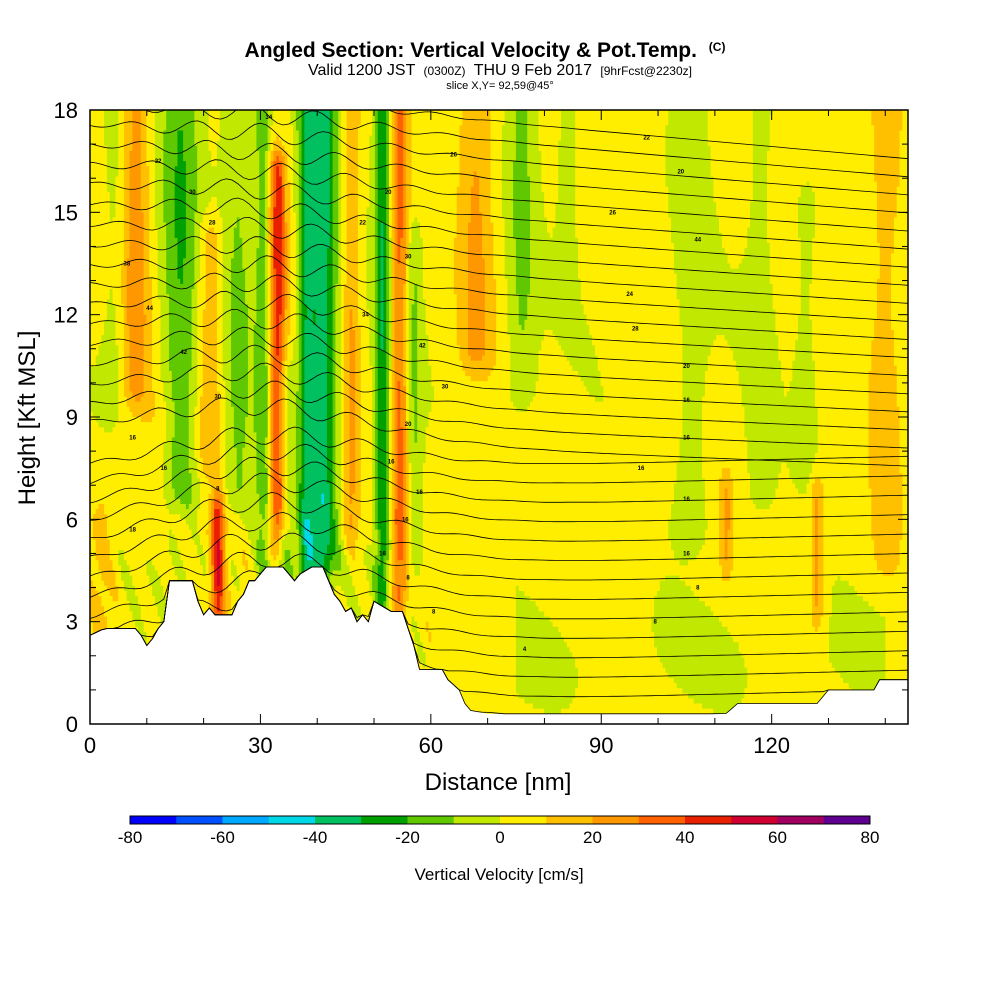 Image resolution: width=1000 pixels, height=1000 pixels. I want to click on colorbar-tick-label: 40, so click(685, 837).